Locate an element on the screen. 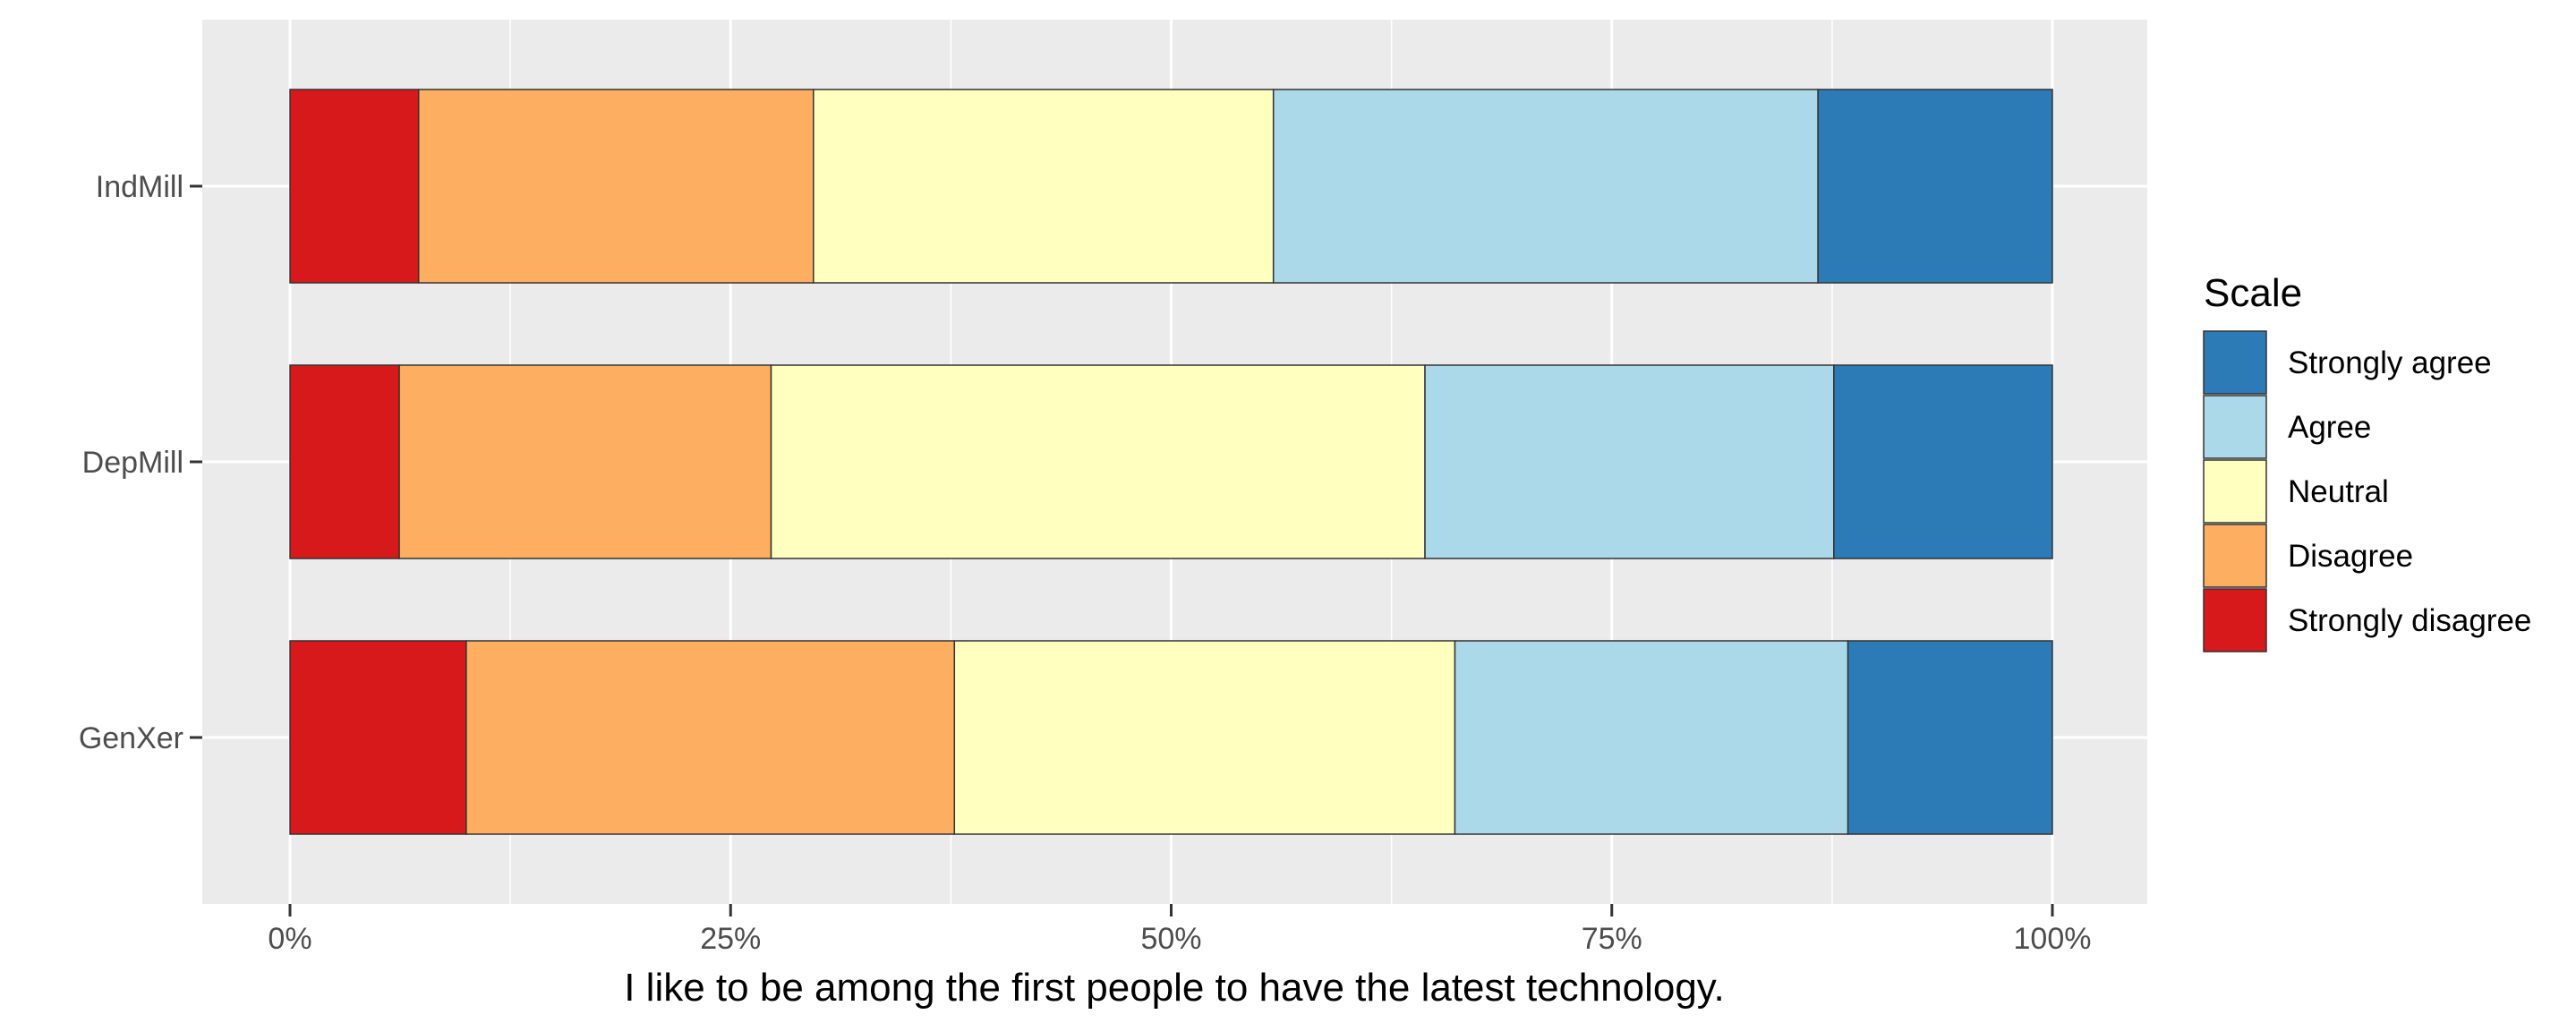  y-tick-label: IndMill is located at coordinates (139, 187).